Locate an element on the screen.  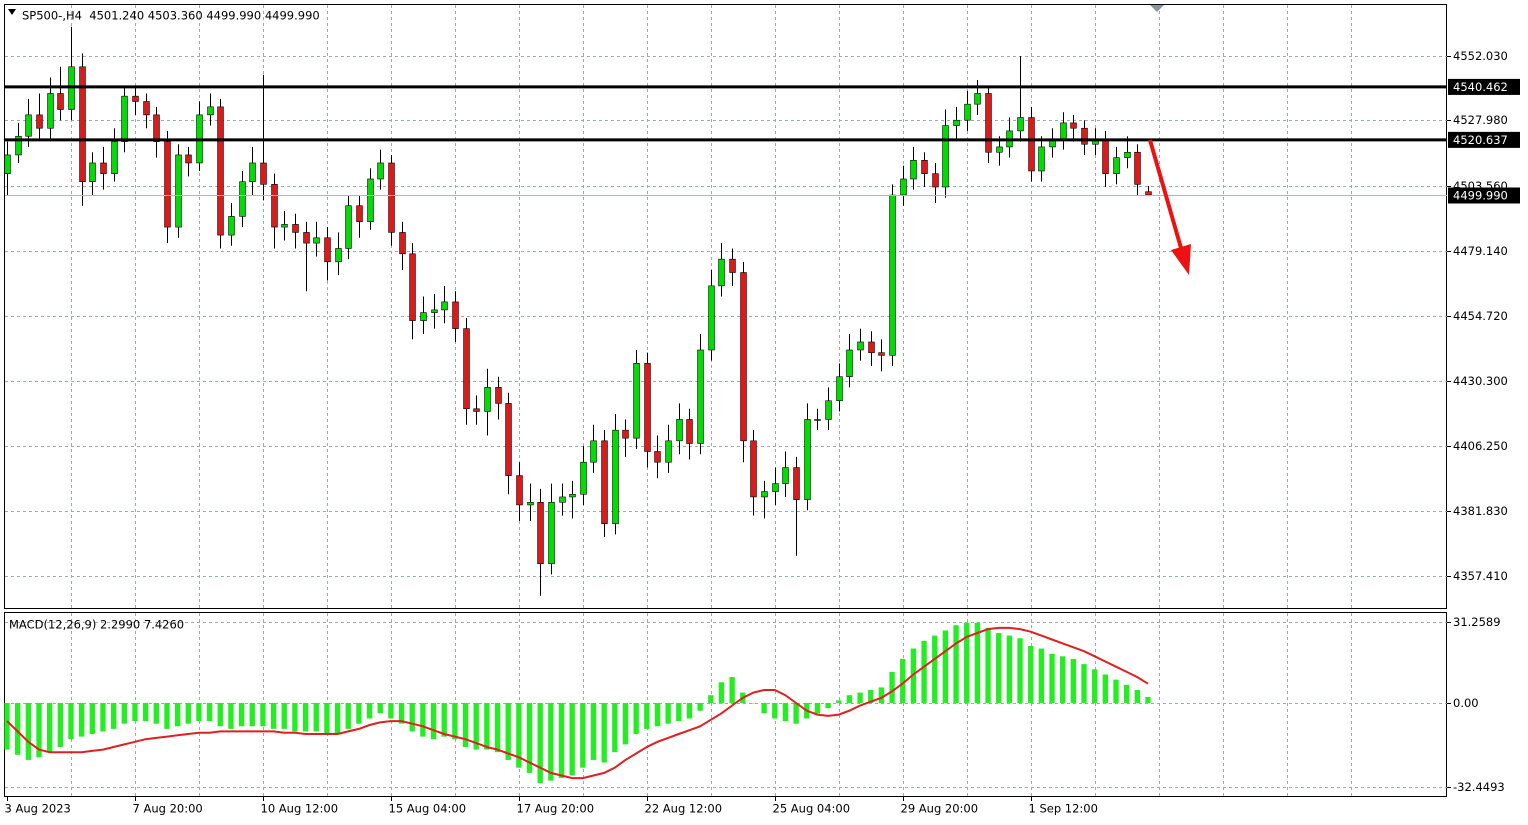
y-tick-label: 31.2589 is located at coordinates (1477, 622).